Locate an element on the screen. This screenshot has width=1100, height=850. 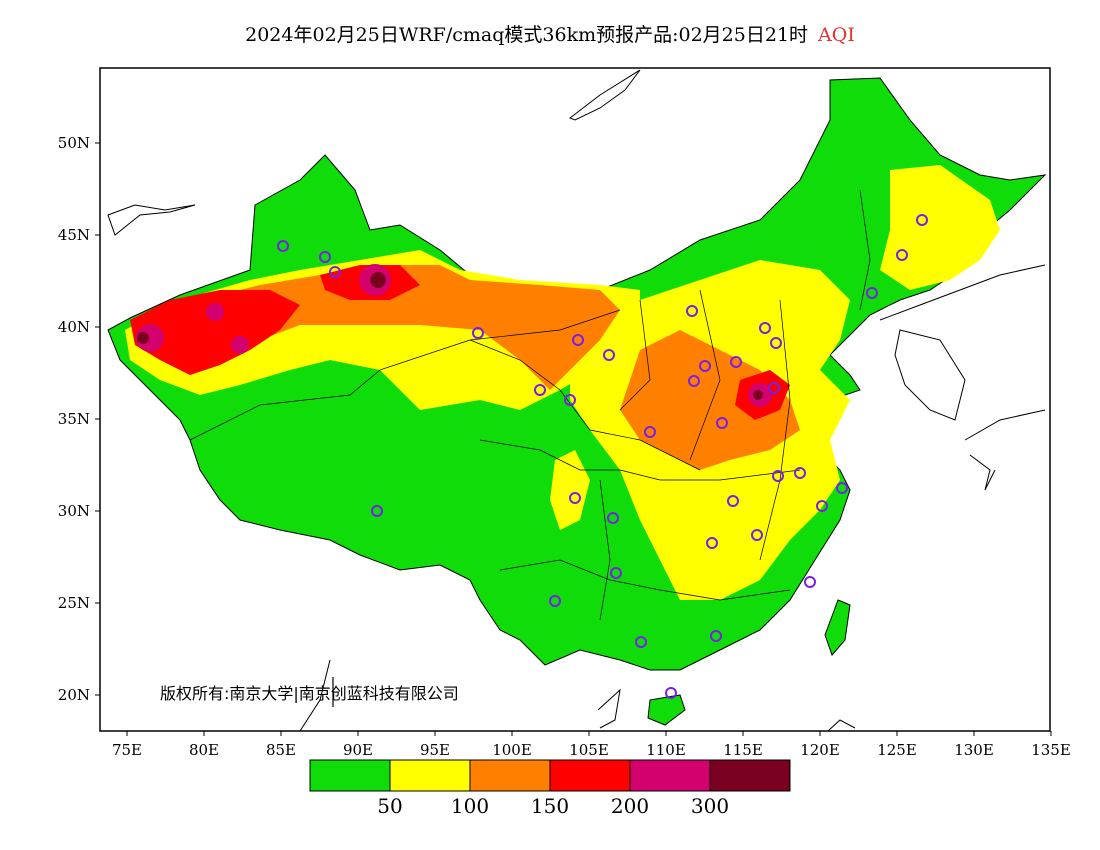
x-tick-label: 110E is located at coordinates (666, 750).